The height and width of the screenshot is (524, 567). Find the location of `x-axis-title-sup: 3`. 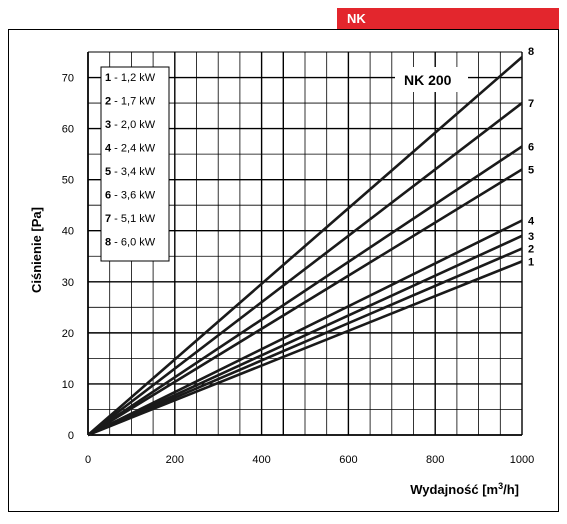

x-axis-title-sup: 3 is located at coordinates (500, 486).